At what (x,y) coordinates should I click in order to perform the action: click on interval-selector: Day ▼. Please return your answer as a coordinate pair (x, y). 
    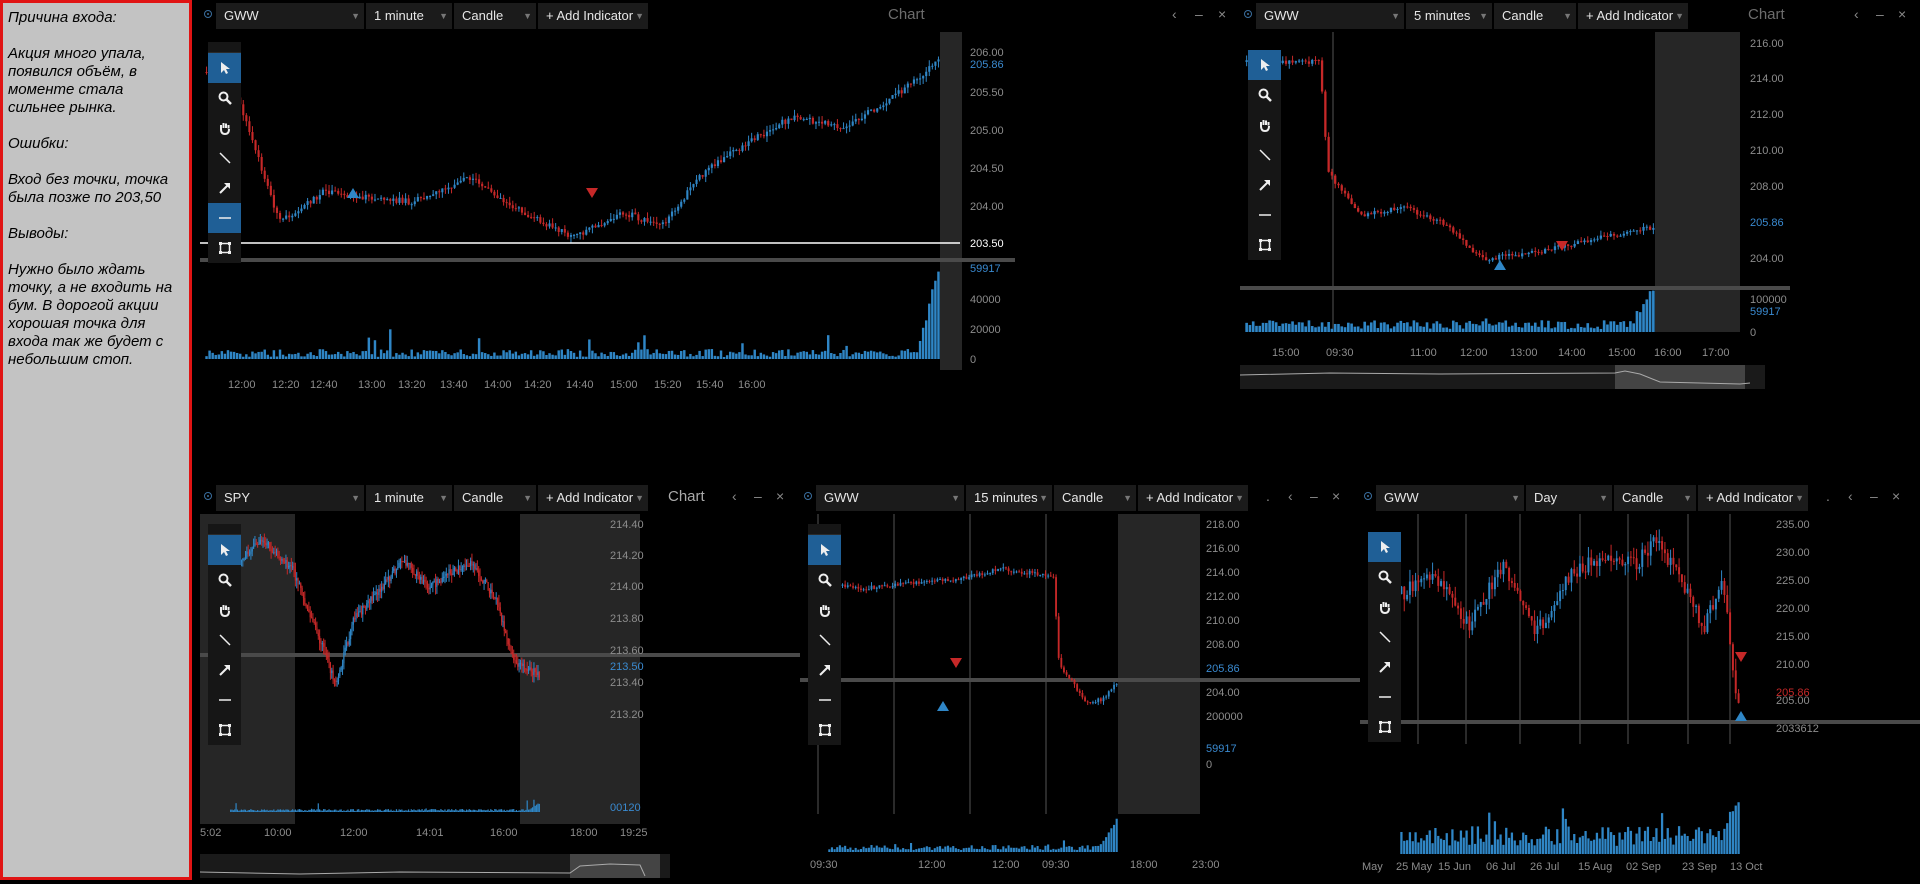
    Looking at the image, I should click on (1569, 498).